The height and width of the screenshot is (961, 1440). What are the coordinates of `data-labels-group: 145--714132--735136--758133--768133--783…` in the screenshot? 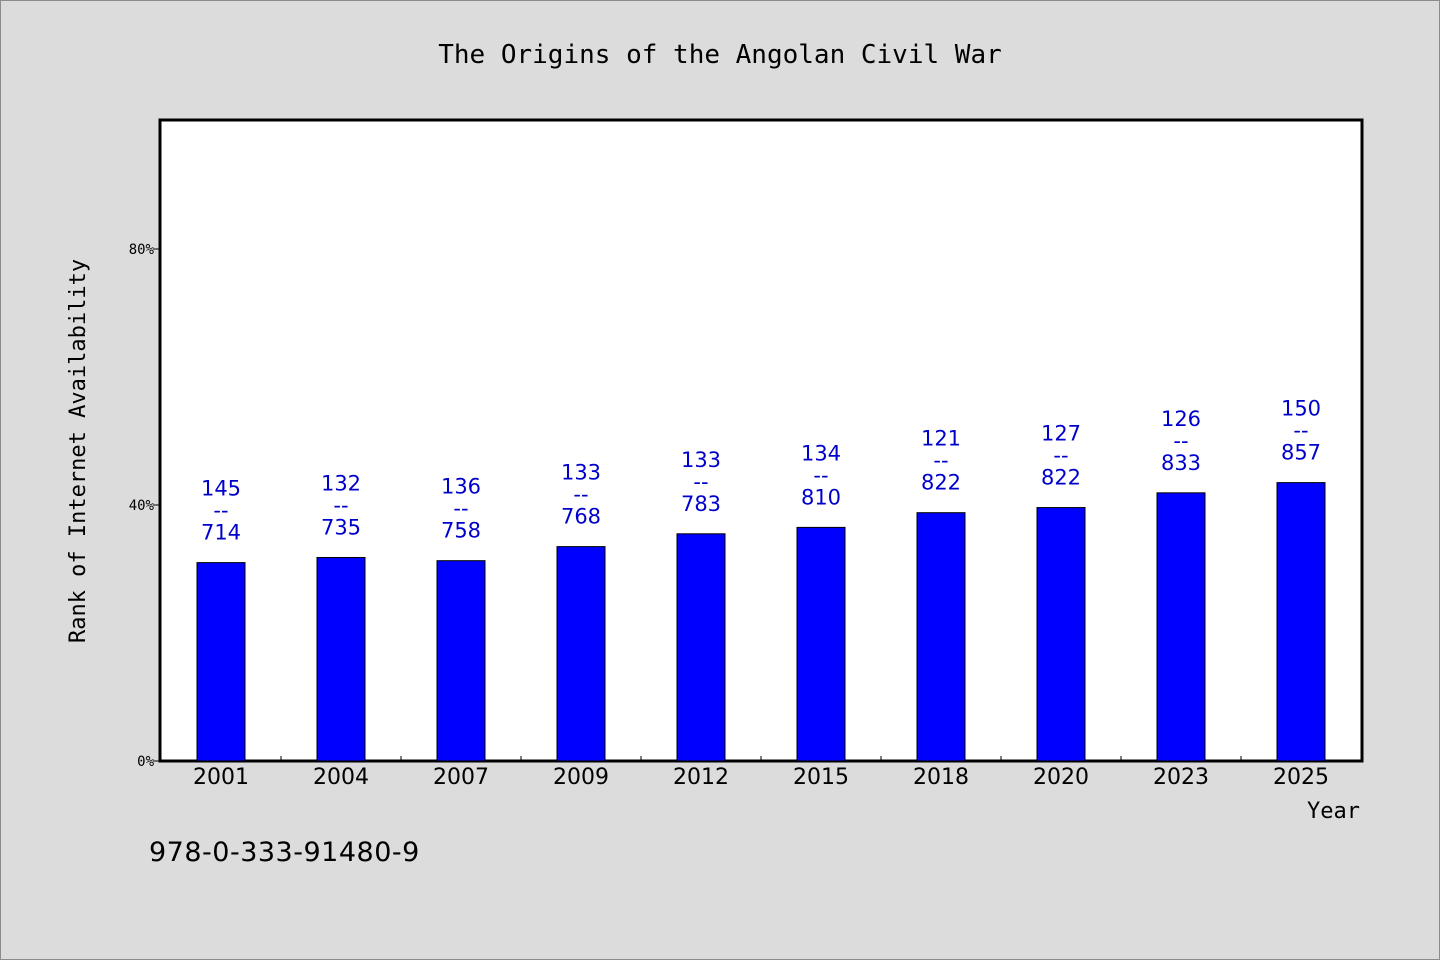 It's located at (761, 471).